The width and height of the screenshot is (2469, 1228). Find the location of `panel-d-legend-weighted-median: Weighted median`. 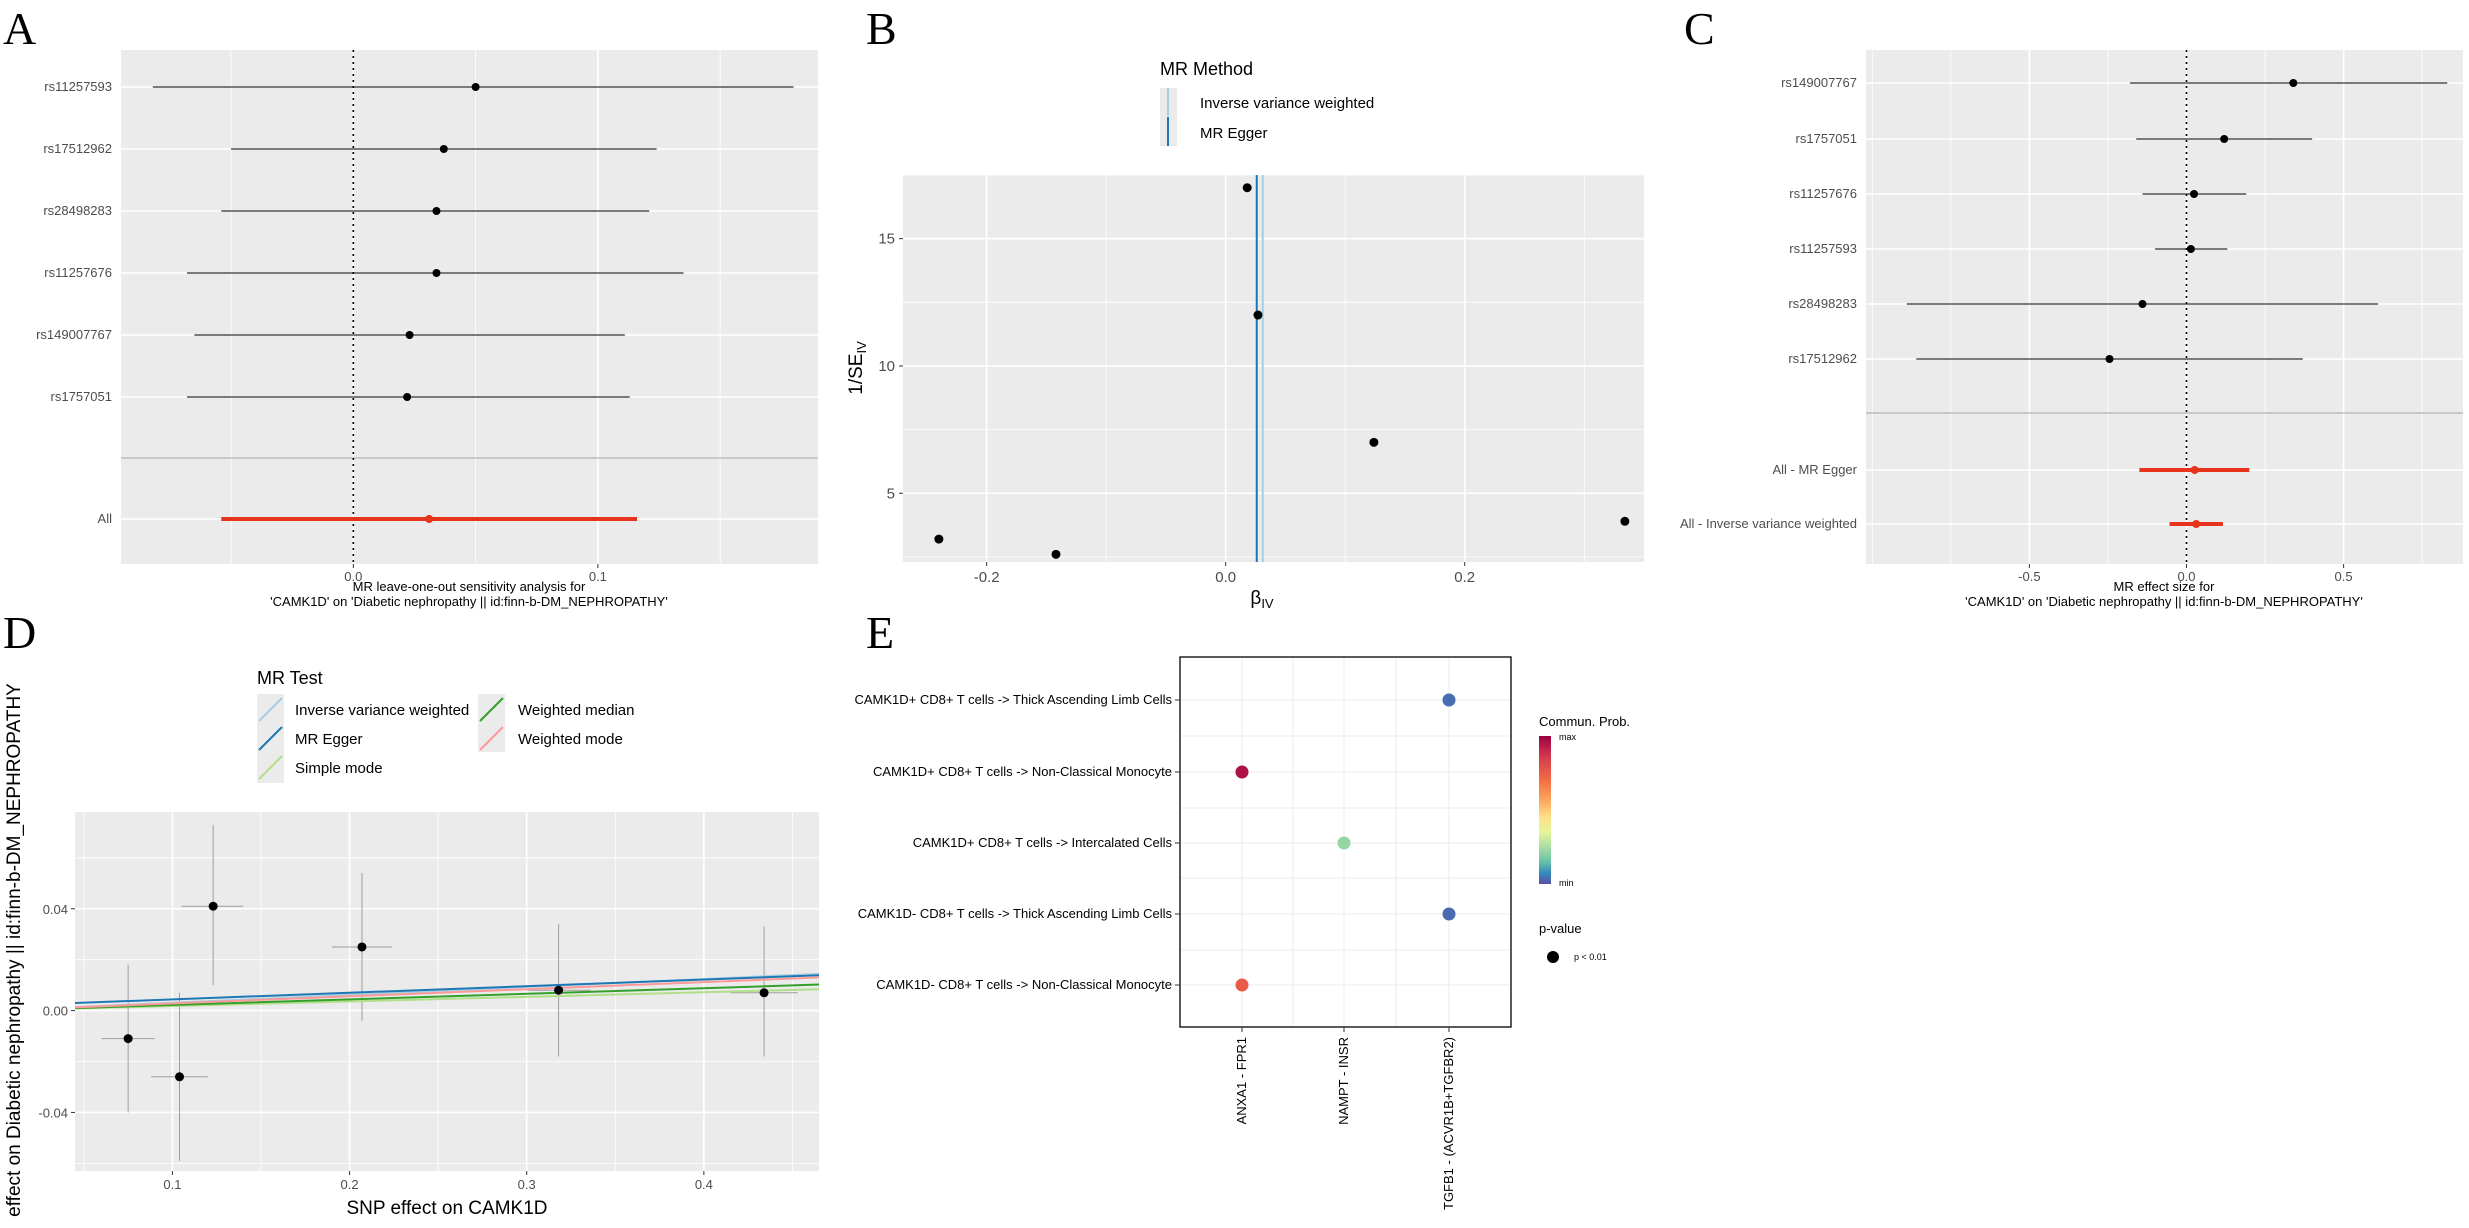

panel-d-legend-weighted-median: Weighted median is located at coordinates (576, 710).